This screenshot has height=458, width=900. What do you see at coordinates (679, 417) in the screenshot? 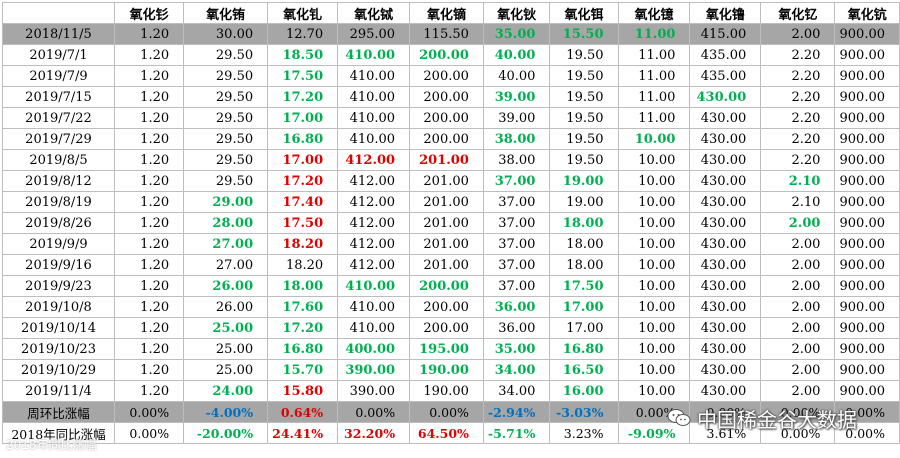
I see `wechat-icon` at bounding box center [679, 417].